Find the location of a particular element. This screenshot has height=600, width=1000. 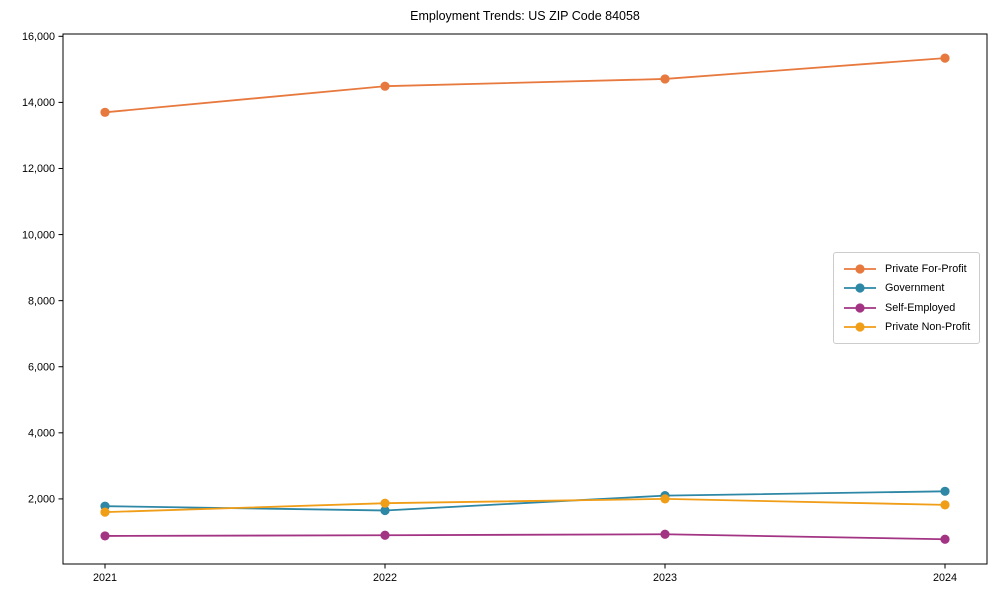

legend-label: Private Non-Profit is located at coordinates (928, 327).